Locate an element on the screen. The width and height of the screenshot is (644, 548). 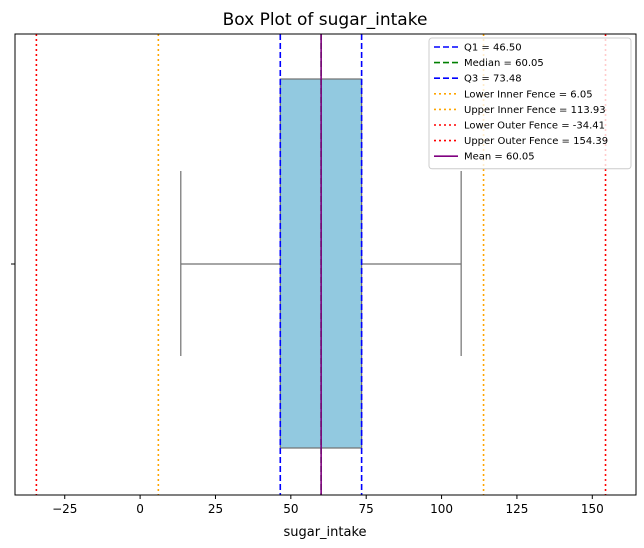
x-tick-label: 125 is located at coordinates (516, 509).